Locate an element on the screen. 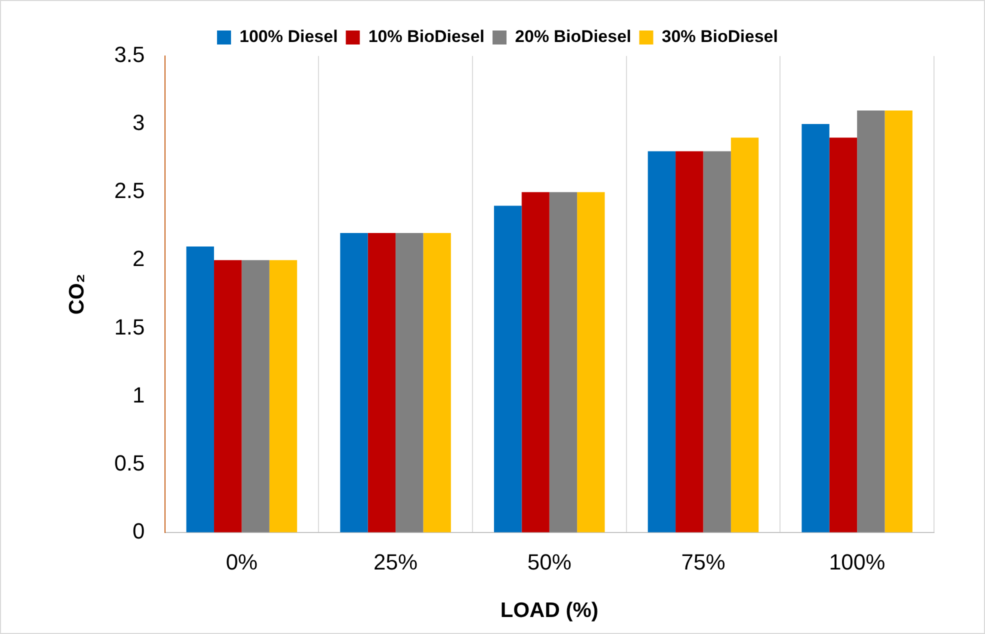  legend-label: 30% BioDiesel is located at coordinates (720, 36).